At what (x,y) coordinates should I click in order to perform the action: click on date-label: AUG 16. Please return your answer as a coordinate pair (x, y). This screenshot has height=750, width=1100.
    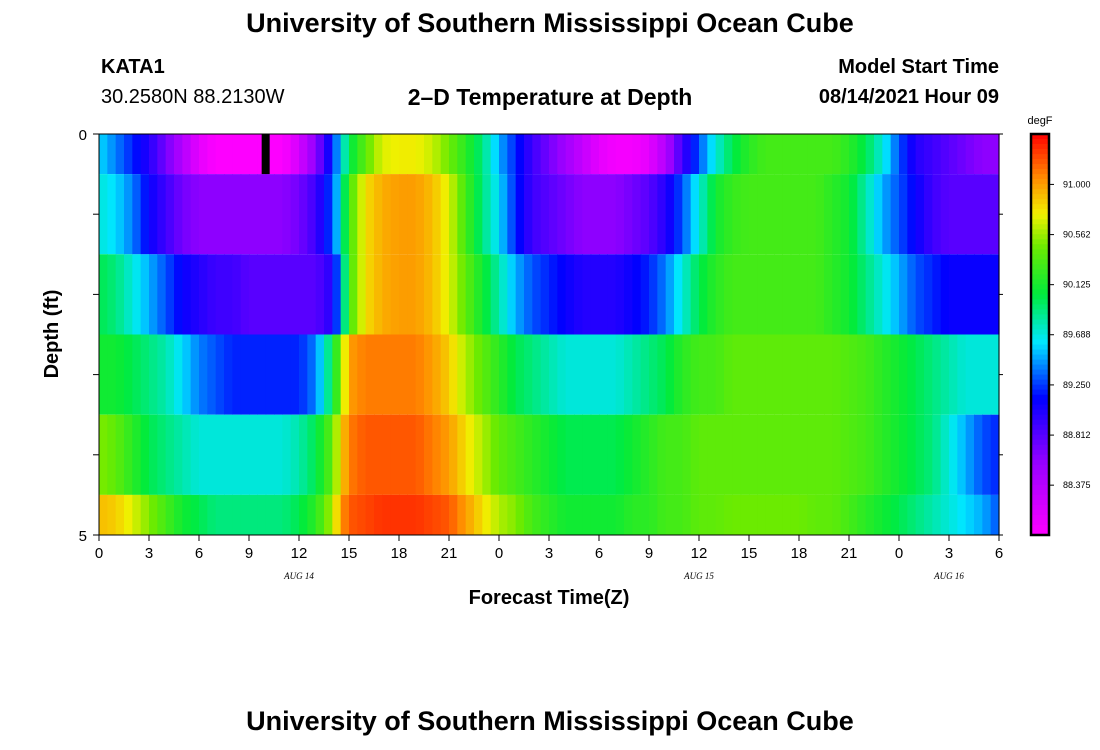
    Looking at the image, I should click on (948, 576).